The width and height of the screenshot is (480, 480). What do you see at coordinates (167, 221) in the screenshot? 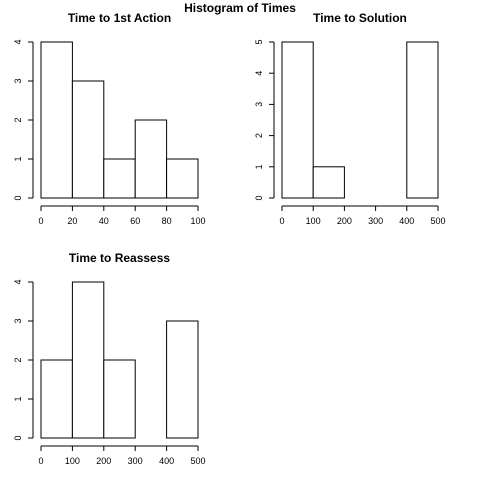
I see `x-tick-label: 80` at bounding box center [167, 221].